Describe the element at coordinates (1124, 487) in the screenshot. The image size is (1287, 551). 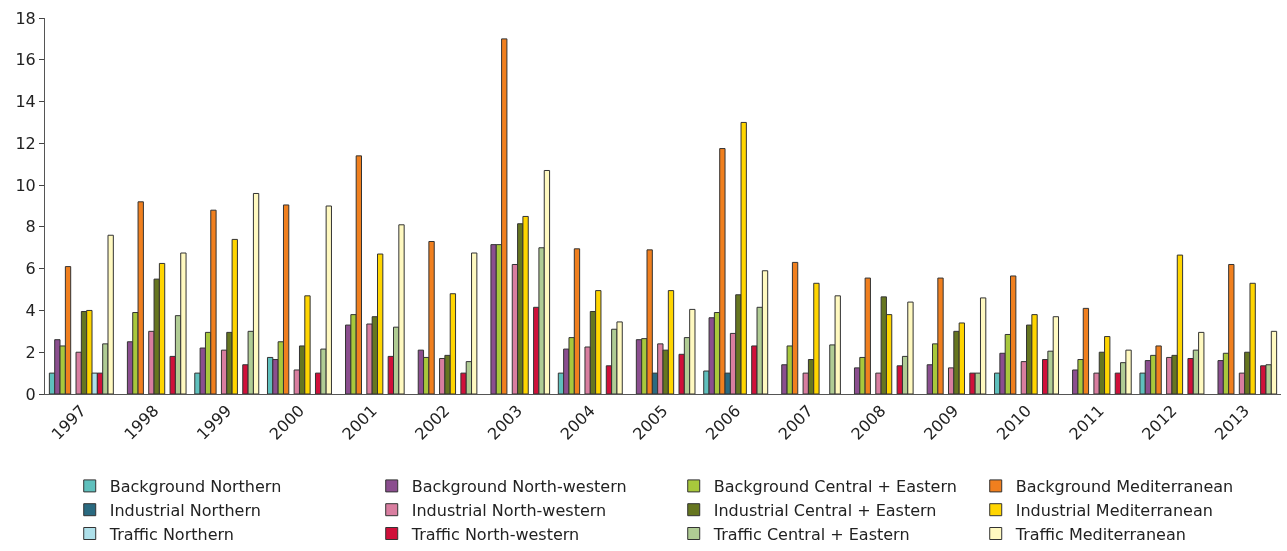
I see `legend-label: Background Mediterranean` at that location.